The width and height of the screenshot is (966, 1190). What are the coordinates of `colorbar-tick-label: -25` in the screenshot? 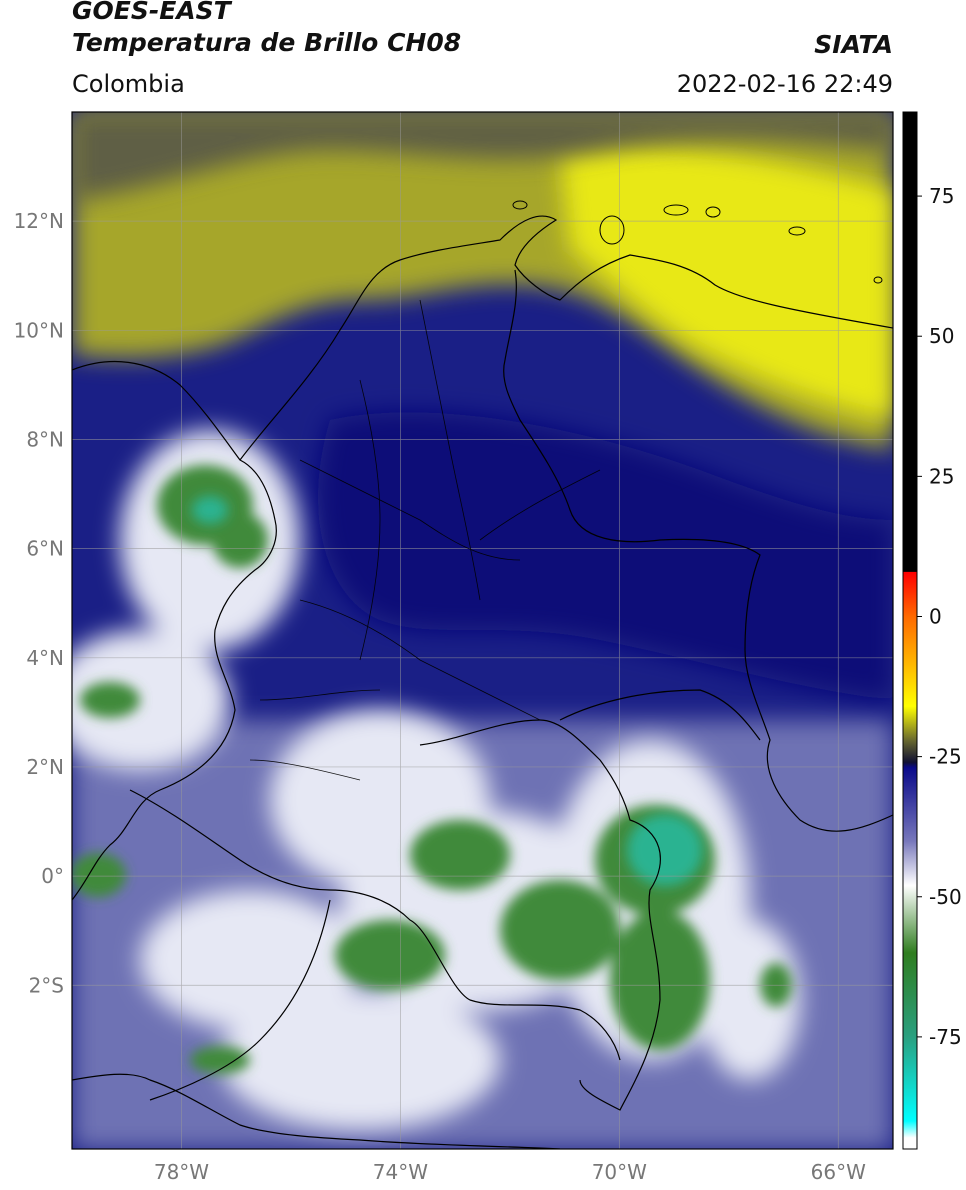 It's located at (945, 757).